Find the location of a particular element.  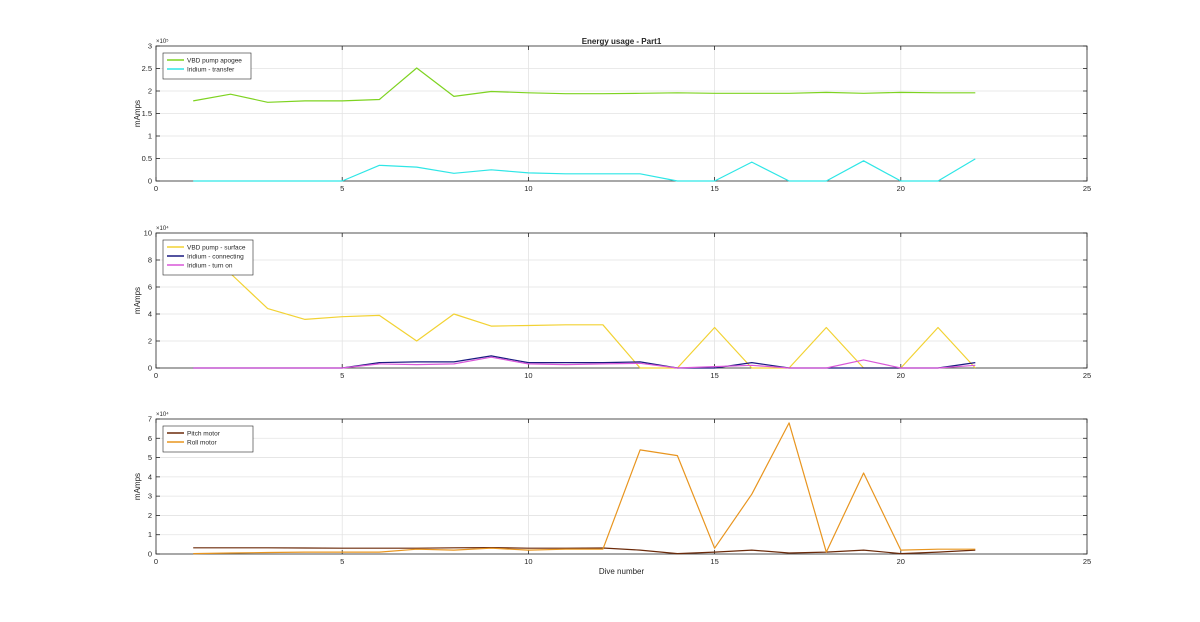

legend-entry: Roll motor is located at coordinates (202, 442).